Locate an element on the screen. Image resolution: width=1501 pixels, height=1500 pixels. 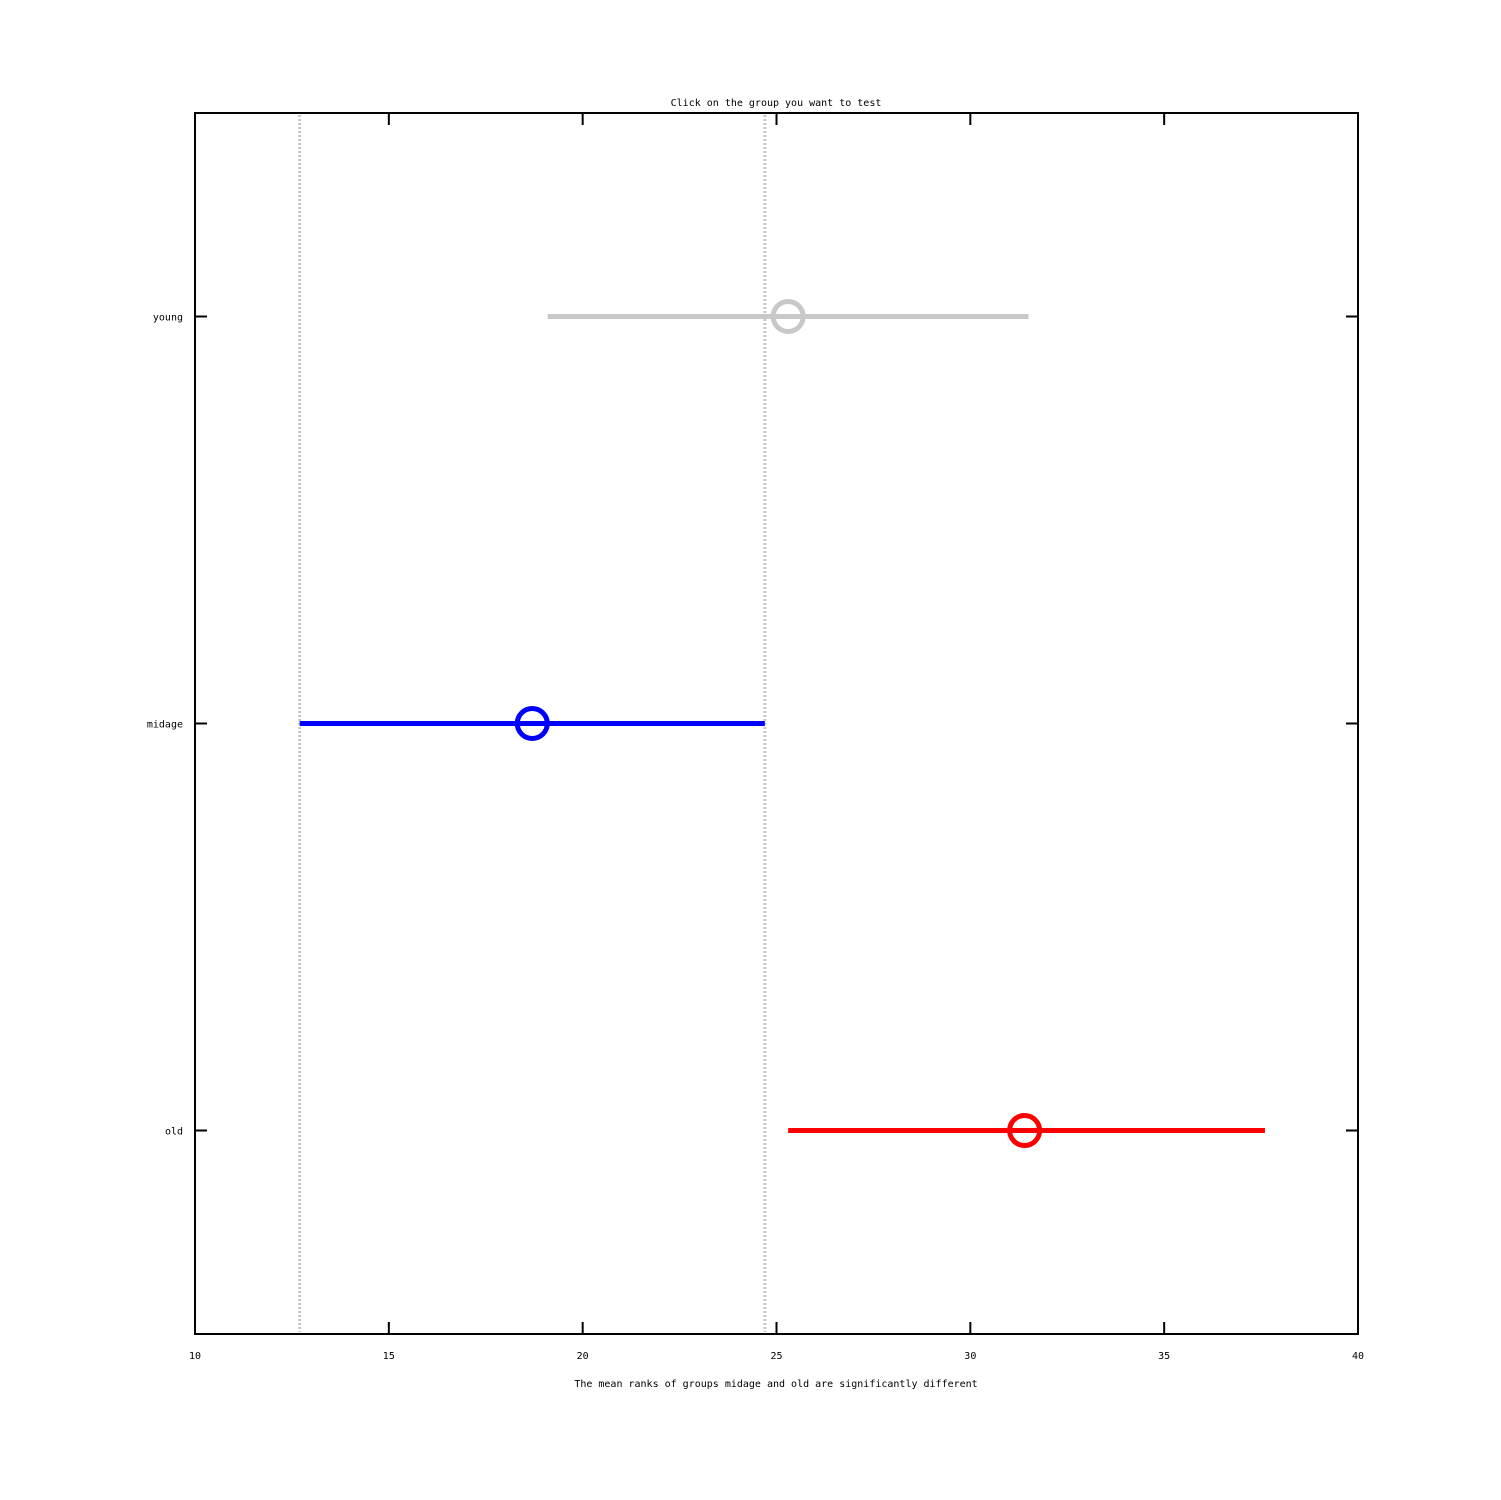
x-tick-label: 15 is located at coordinates (389, 1356).